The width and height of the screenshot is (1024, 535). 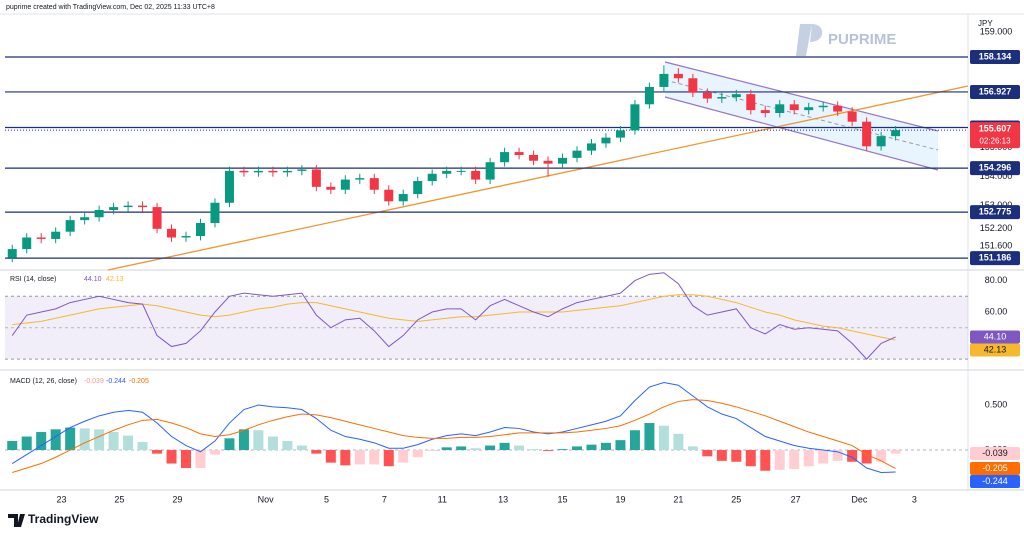 I want to click on last-value-label: -0.205, so click(x=995, y=468).